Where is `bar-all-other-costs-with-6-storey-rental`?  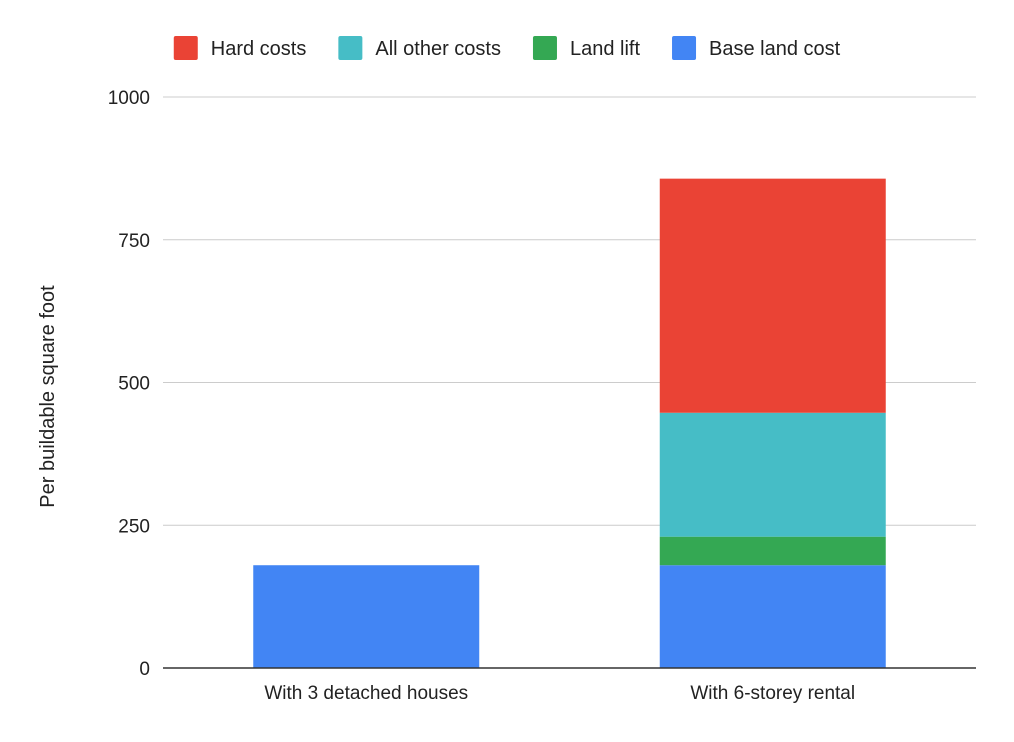 bar-all-other-costs-with-6-storey-rental is located at coordinates (772, 474).